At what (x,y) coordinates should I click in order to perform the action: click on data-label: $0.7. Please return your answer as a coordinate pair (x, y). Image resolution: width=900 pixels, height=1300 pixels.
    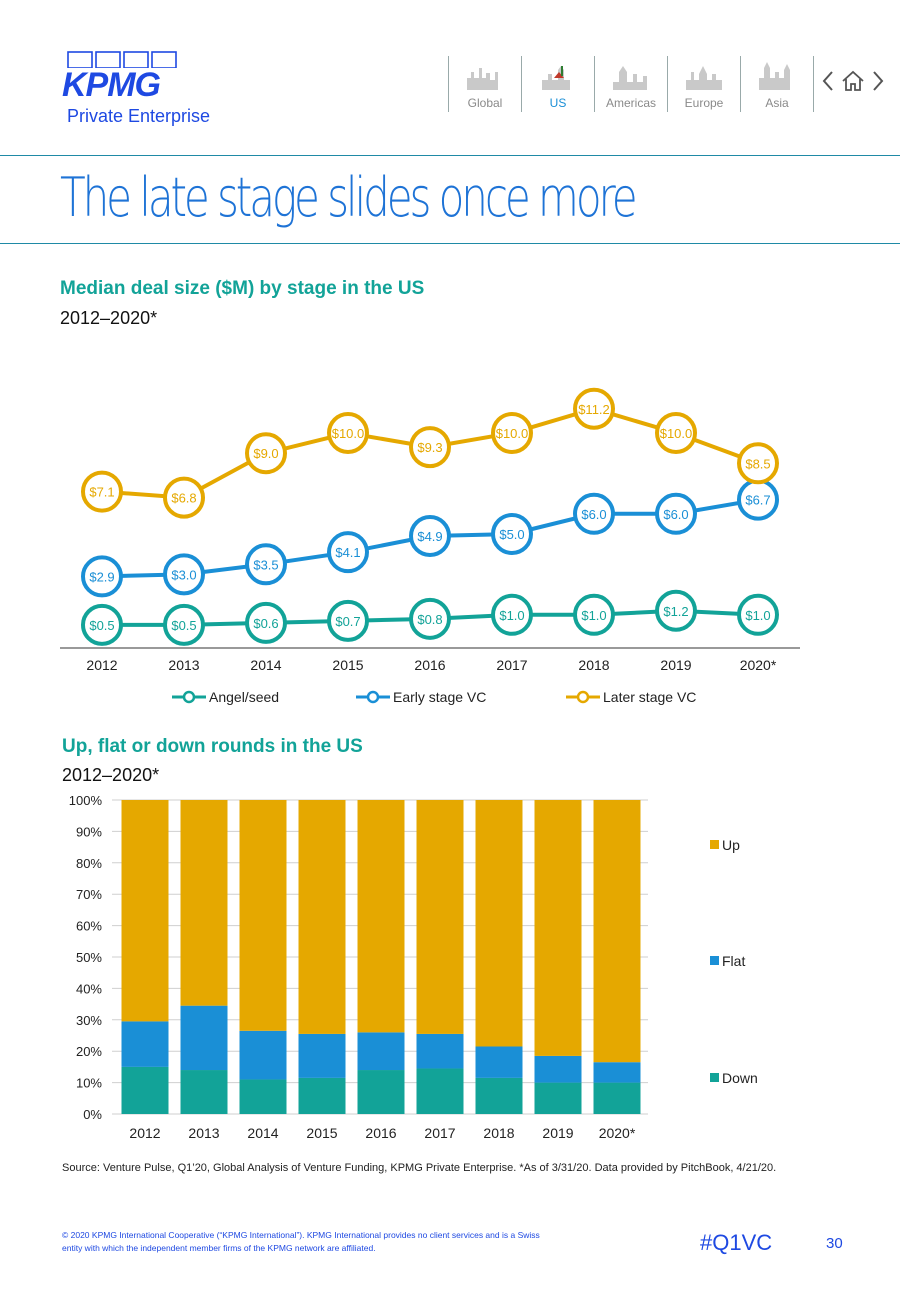
    Looking at the image, I should click on (347, 621).